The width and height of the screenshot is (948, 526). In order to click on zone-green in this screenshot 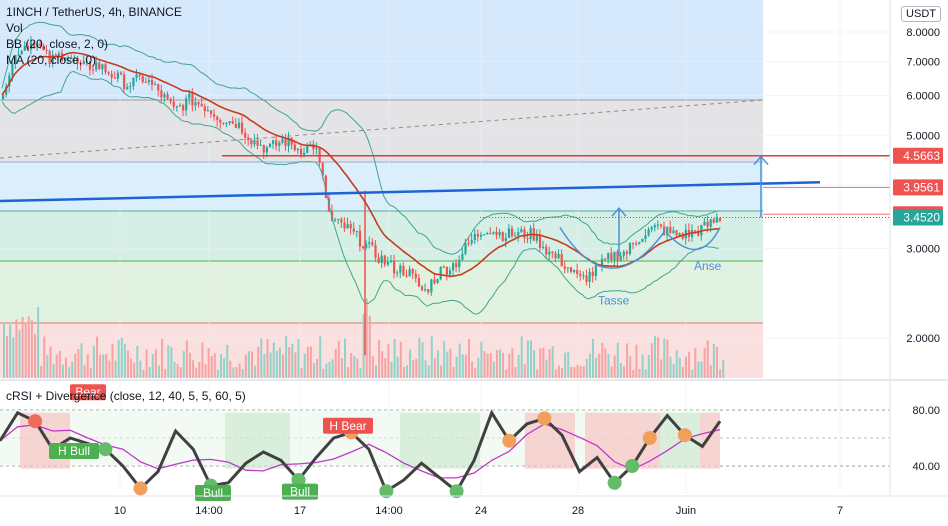, I will do `click(381, 292)`.